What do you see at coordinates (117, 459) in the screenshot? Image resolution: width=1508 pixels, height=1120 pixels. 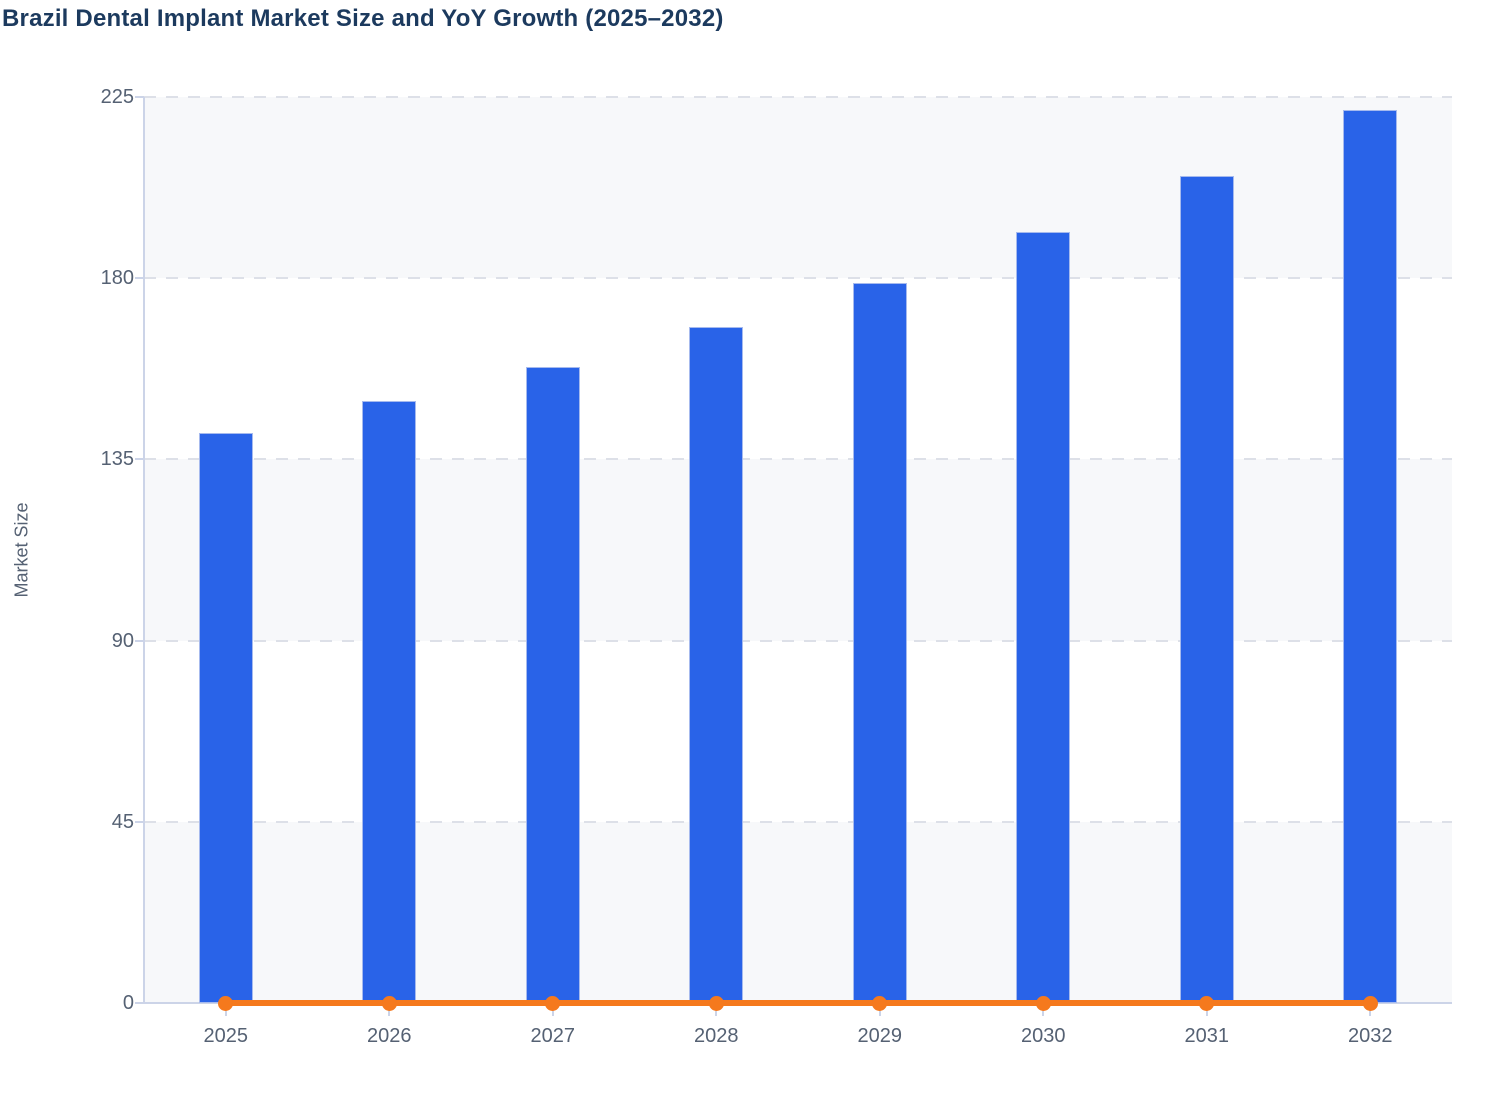 I see `y-tick-label: 135` at bounding box center [117, 459].